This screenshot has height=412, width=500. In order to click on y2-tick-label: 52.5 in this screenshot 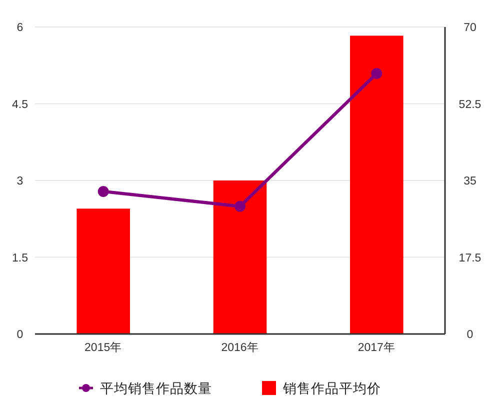, I will do `click(470, 104)`.